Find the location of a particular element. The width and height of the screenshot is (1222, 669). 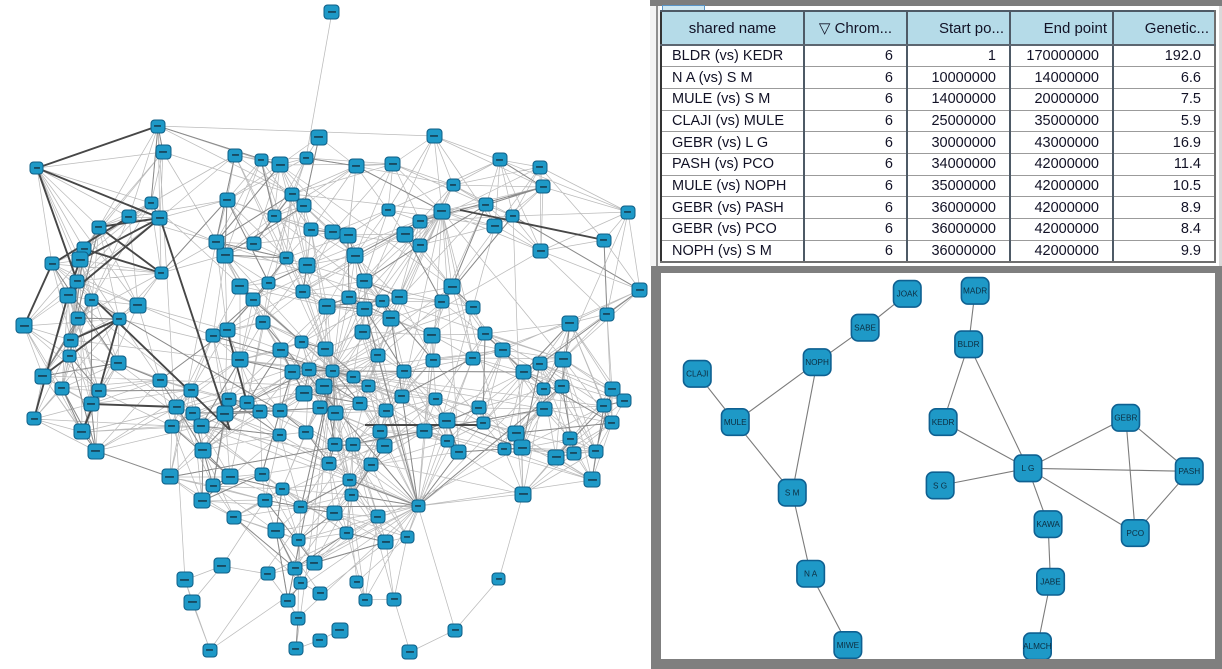

svg-text: SABE is located at coordinates (865, 327).